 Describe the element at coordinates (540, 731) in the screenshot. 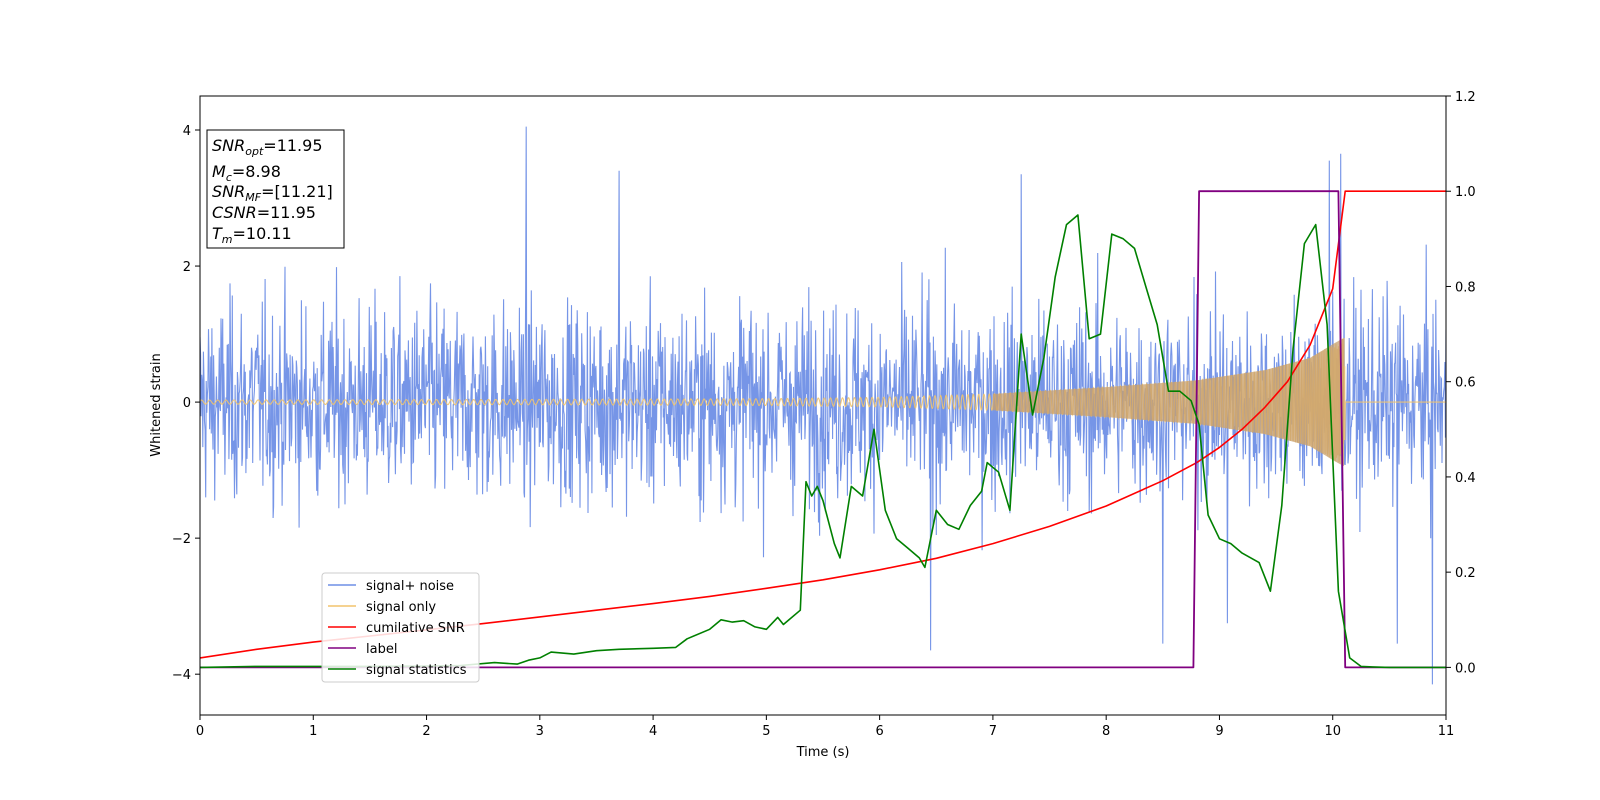

I see `x-tick-label: 3` at that location.